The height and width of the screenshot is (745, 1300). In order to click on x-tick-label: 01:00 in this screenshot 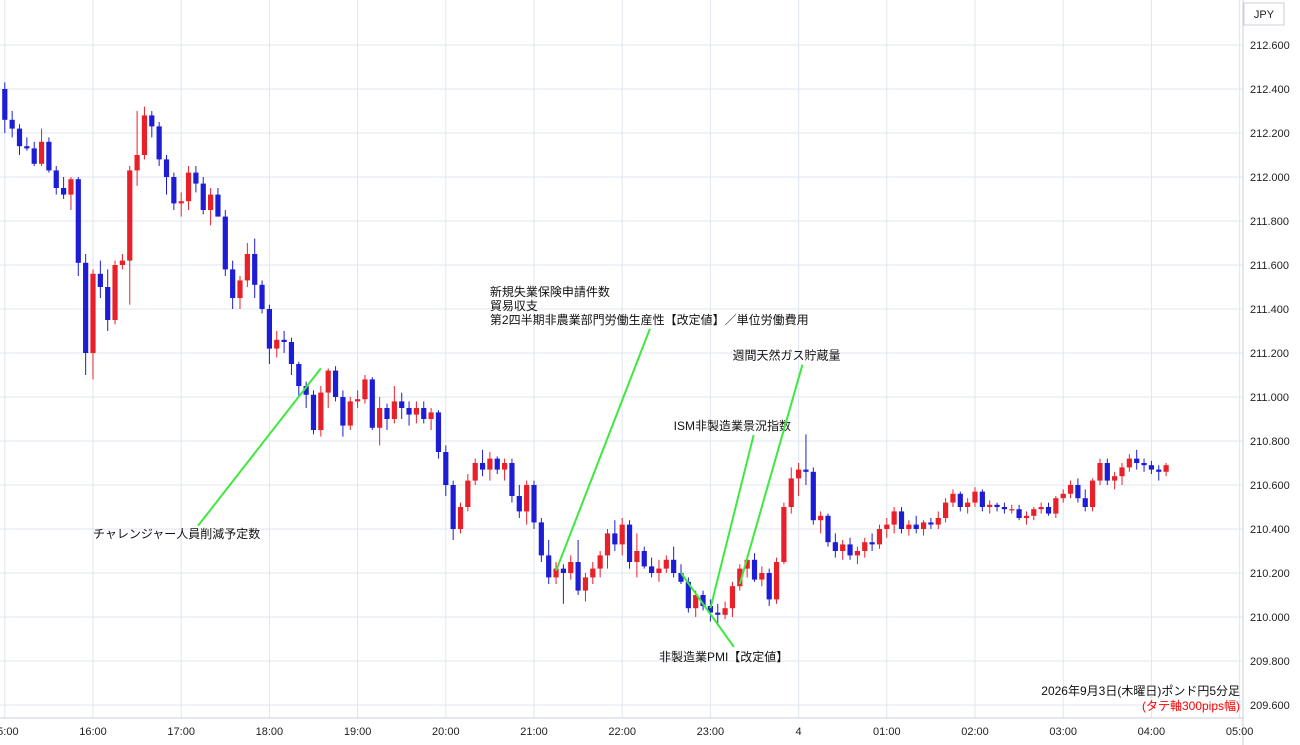, I will do `click(887, 732)`.